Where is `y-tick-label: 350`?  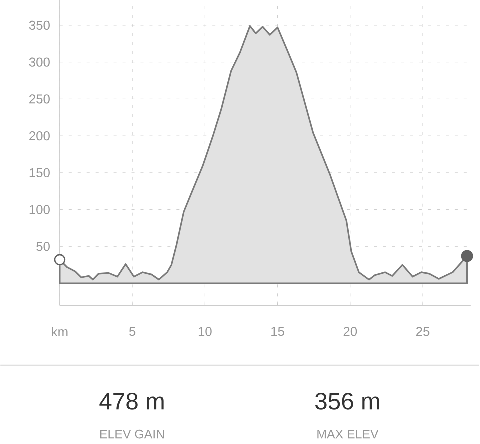
y-tick-label: 350 is located at coordinates (39, 25).